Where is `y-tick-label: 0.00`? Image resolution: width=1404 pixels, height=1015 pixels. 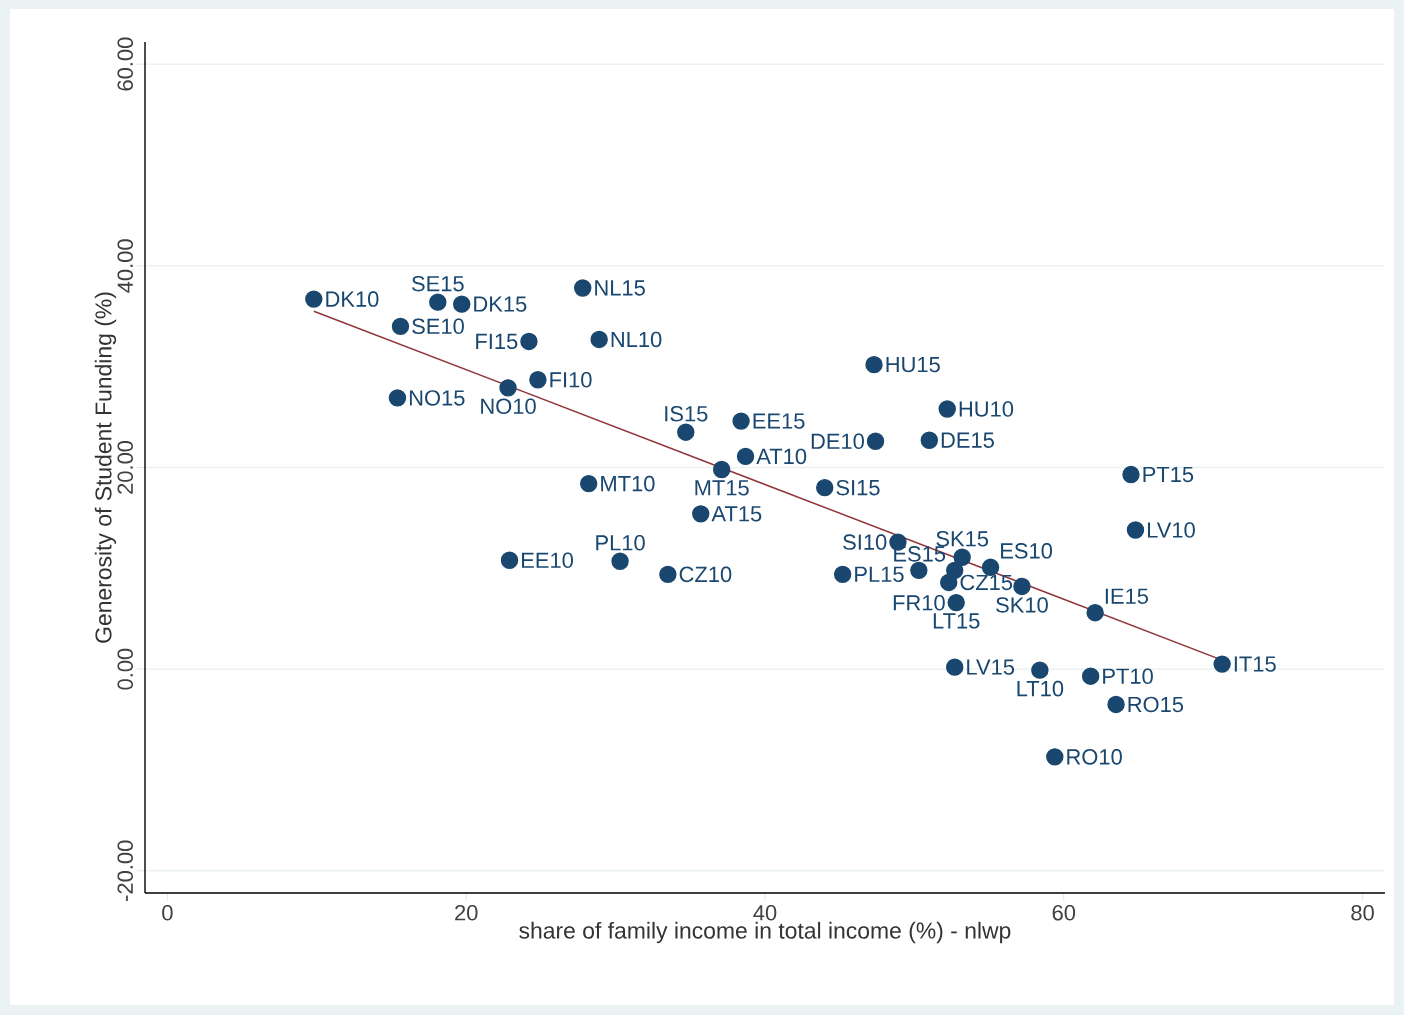 y-tick-label: 0.00 is located at coordinates (125, 669).